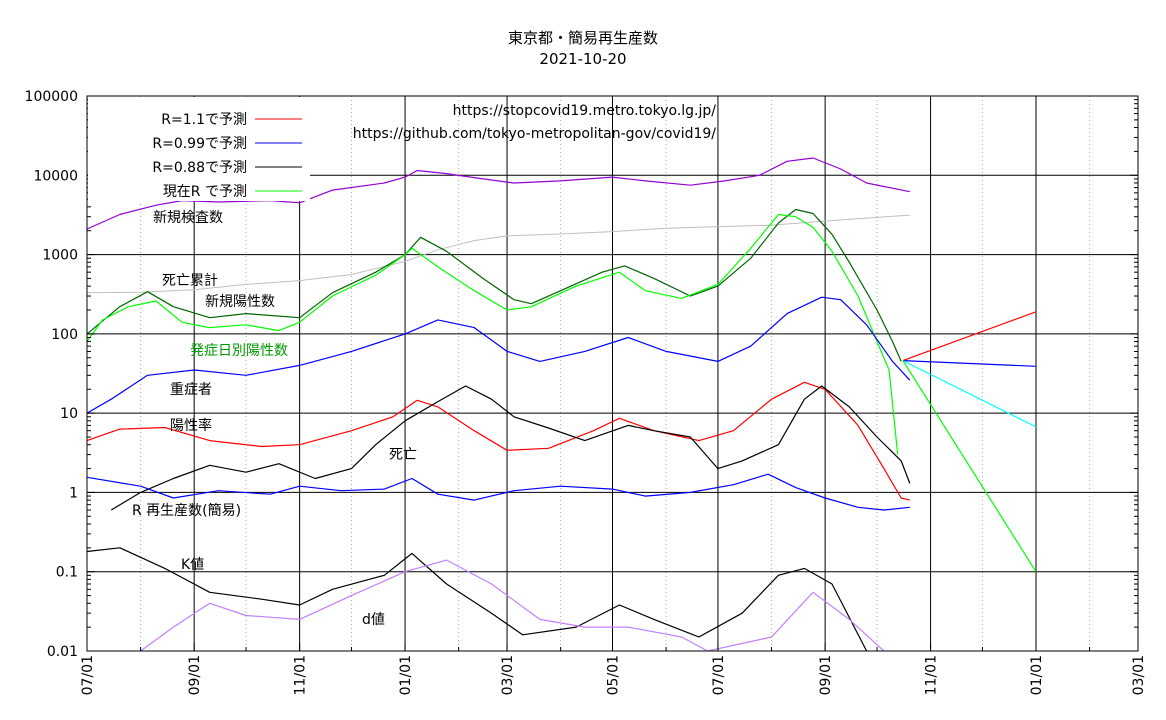  What do you see at coordinates (373, 620) in the screenshot?
I see `label-d-value: d値` at bounding box center [373, 620].